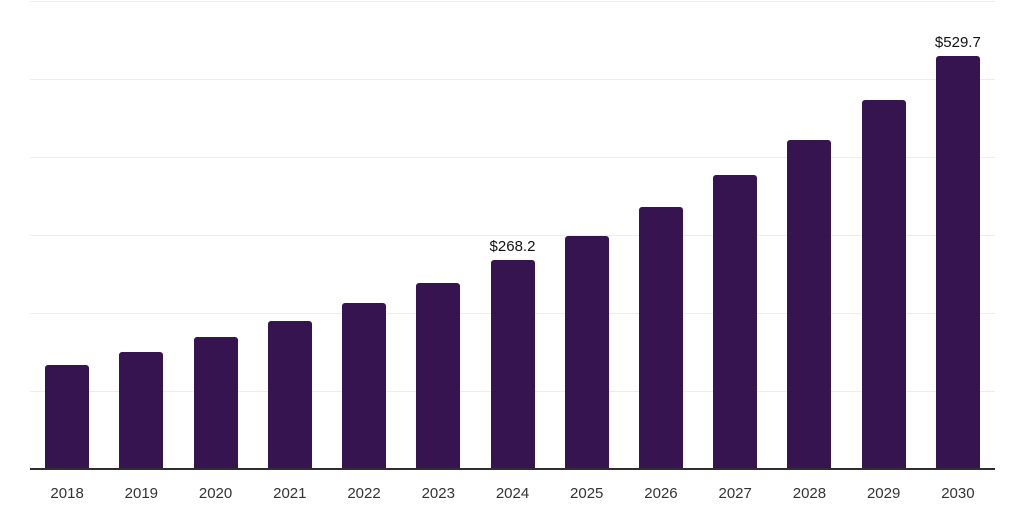 Image resolution: width=1024 pixels, height=512 pixels. I want to click on bar-2030, so click(957, 262).